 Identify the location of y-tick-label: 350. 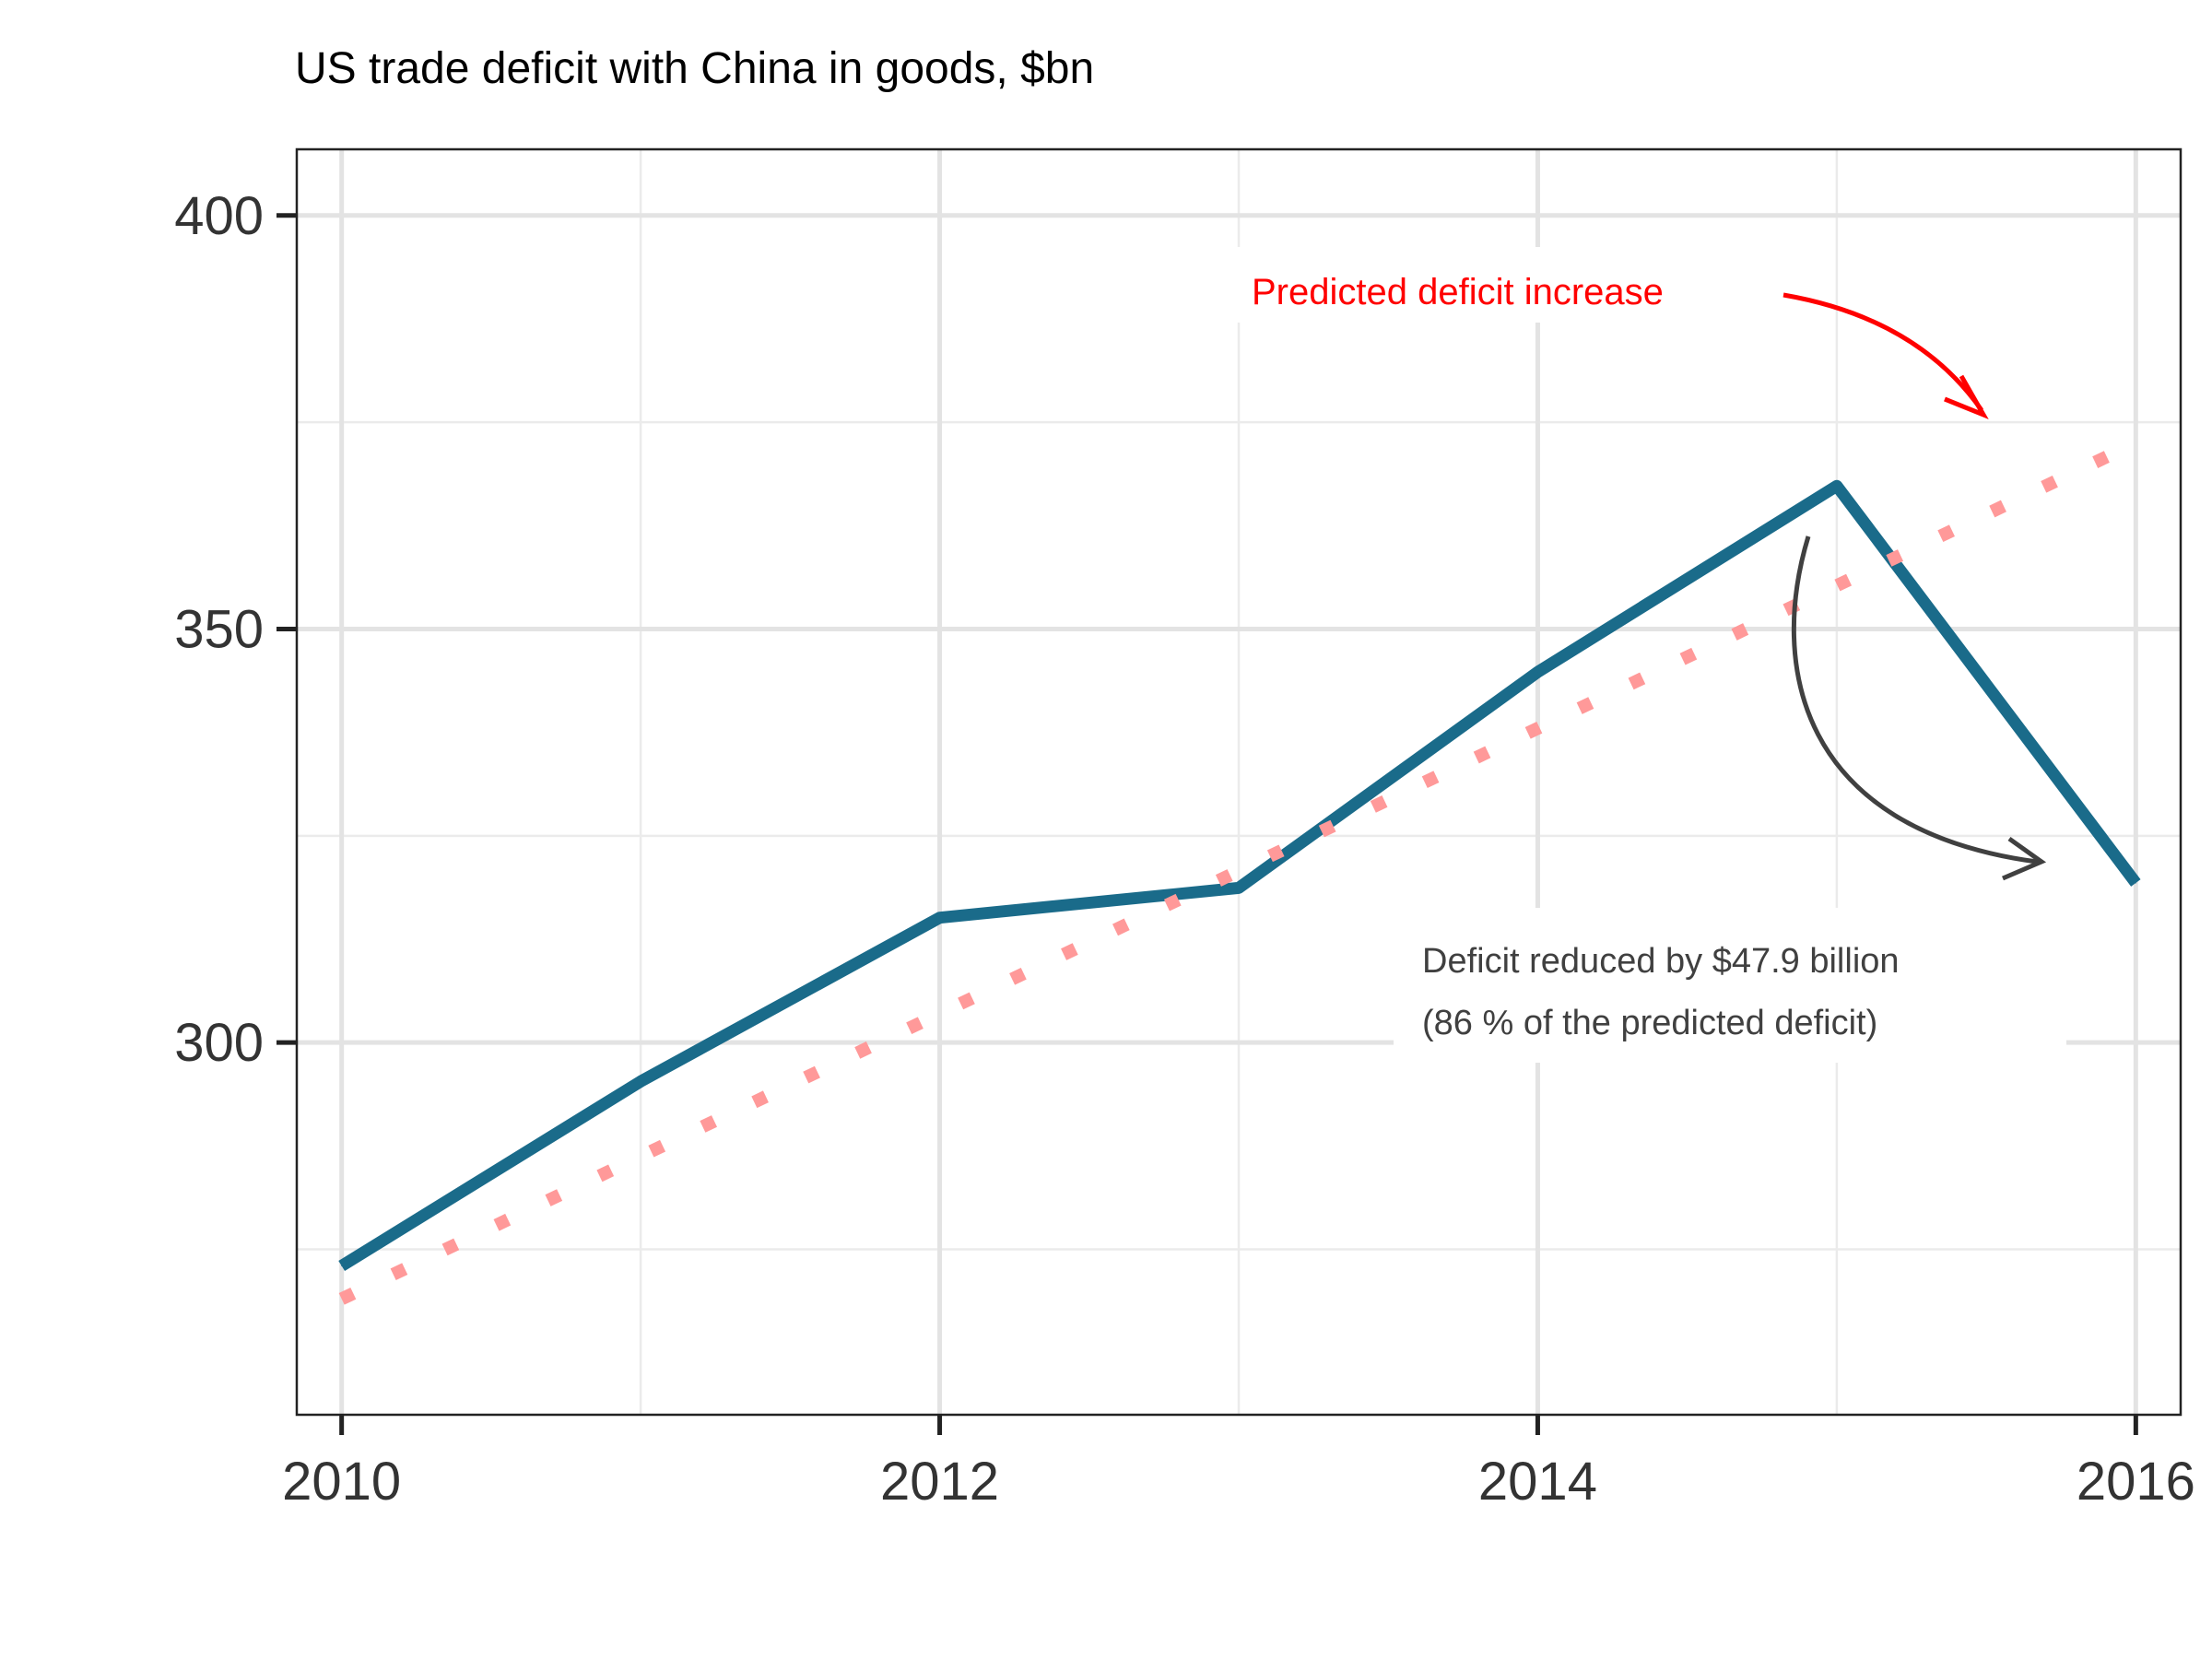
(219, 629).